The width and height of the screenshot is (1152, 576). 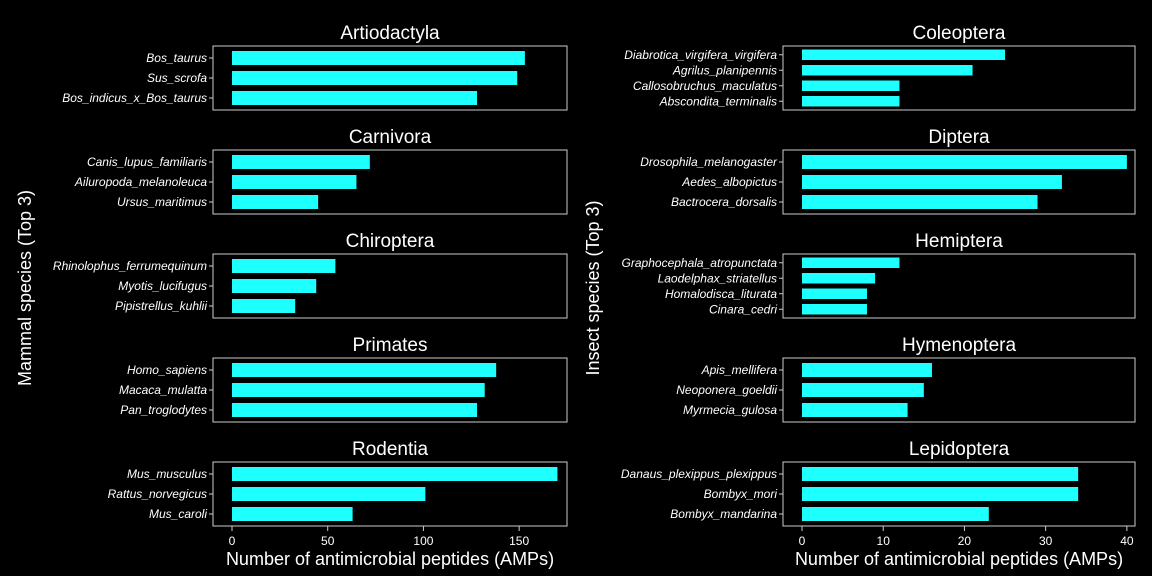 What do you see at coordinates (730, 410) in the screenshot?
I see `category-label: Myrmecia_gulosa` at bounding box center [730, 410].